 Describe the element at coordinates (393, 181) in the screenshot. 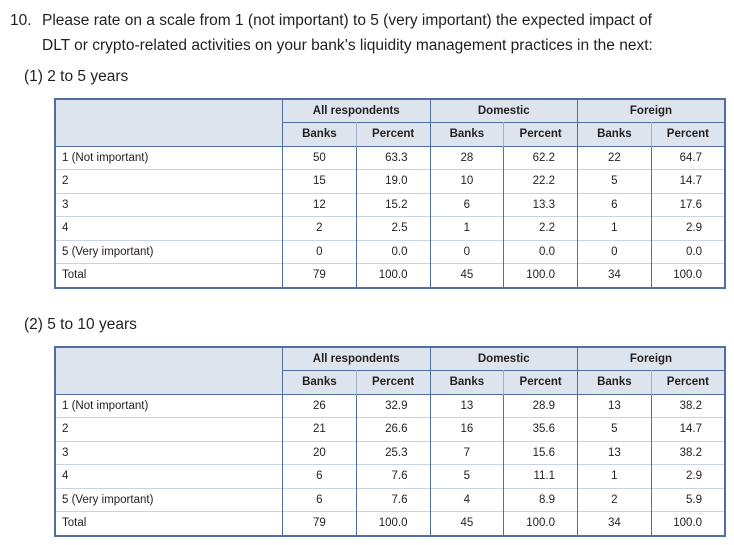

I see `percent-cell: 19.0` at that location.